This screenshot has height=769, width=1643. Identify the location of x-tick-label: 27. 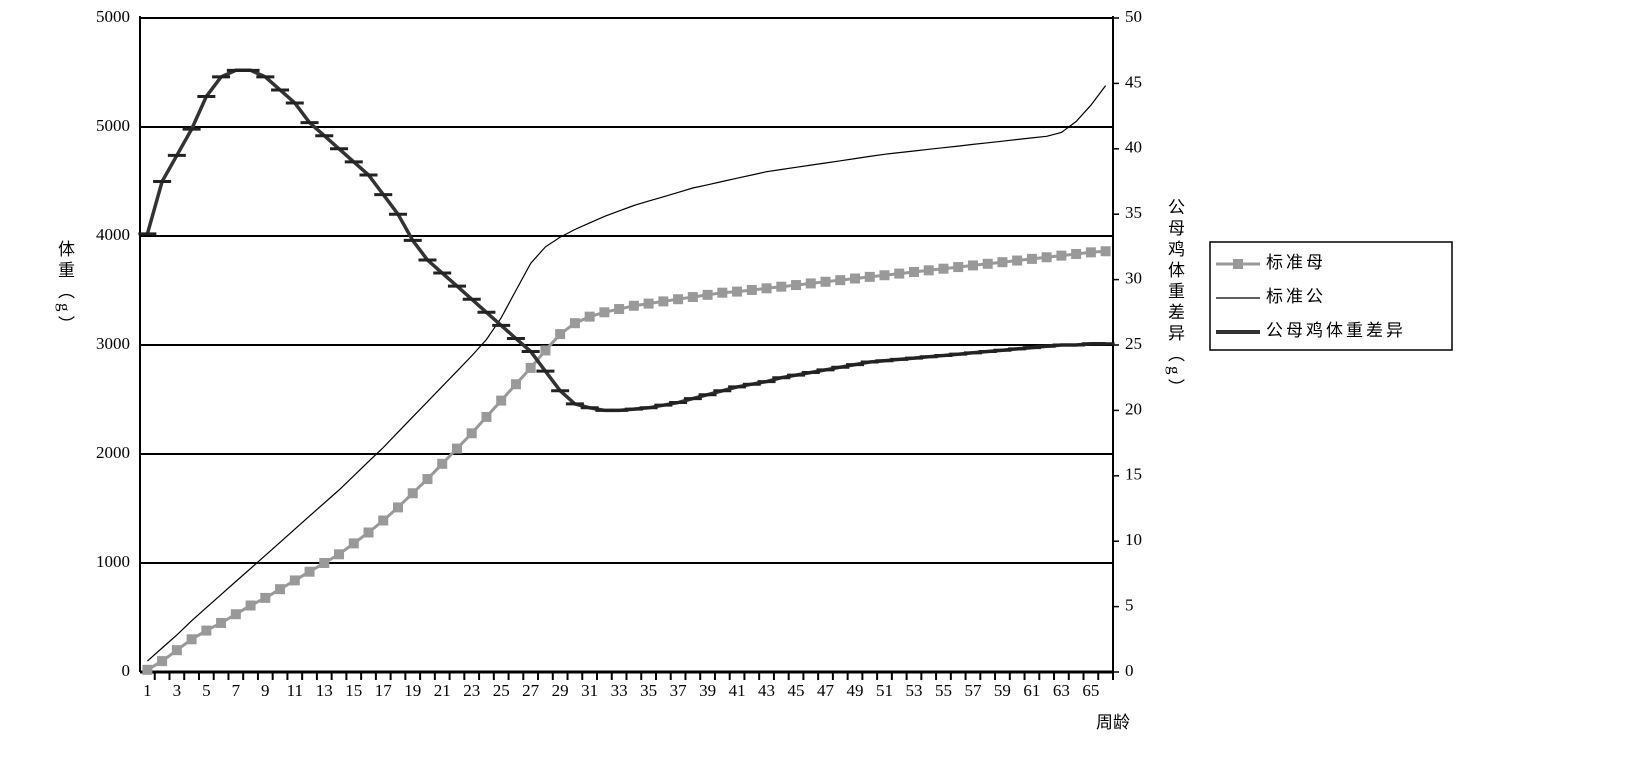
(531, 690).